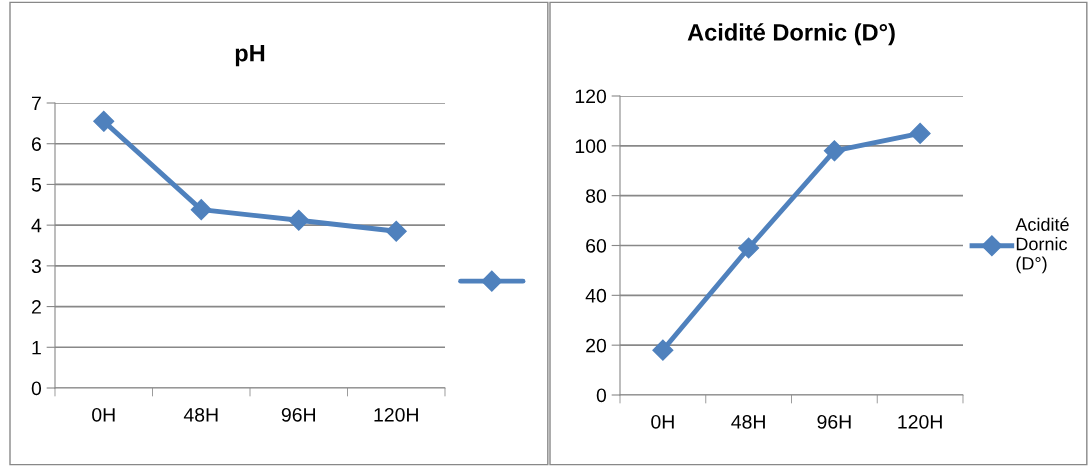  What do you see at coordinates (791, 34) in the screenshot?
I see `chart-title: Acidité Dornic (D°)` at bounding box center [791, 34].